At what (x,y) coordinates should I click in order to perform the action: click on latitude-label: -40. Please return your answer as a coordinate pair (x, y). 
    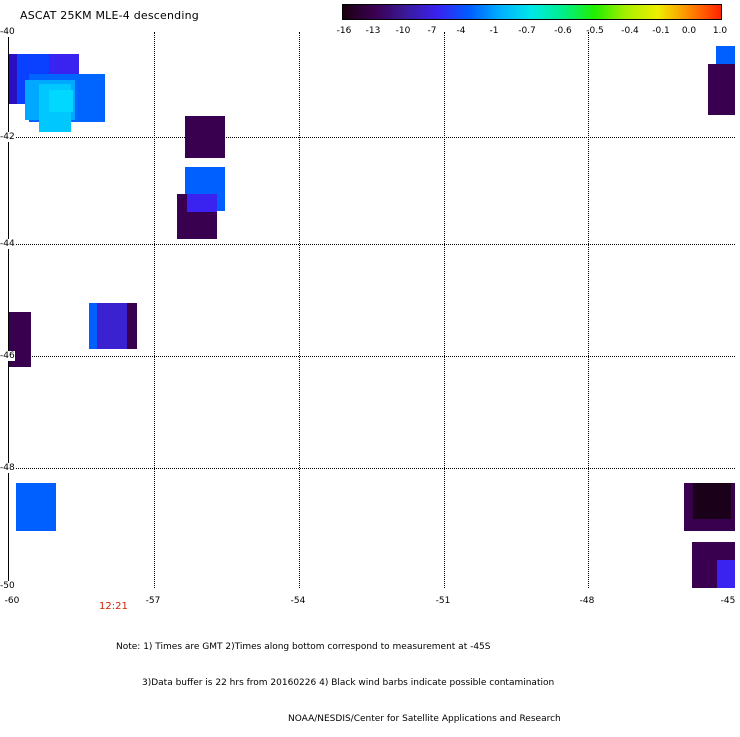
    Looking at the image, I should click on (7, 32).